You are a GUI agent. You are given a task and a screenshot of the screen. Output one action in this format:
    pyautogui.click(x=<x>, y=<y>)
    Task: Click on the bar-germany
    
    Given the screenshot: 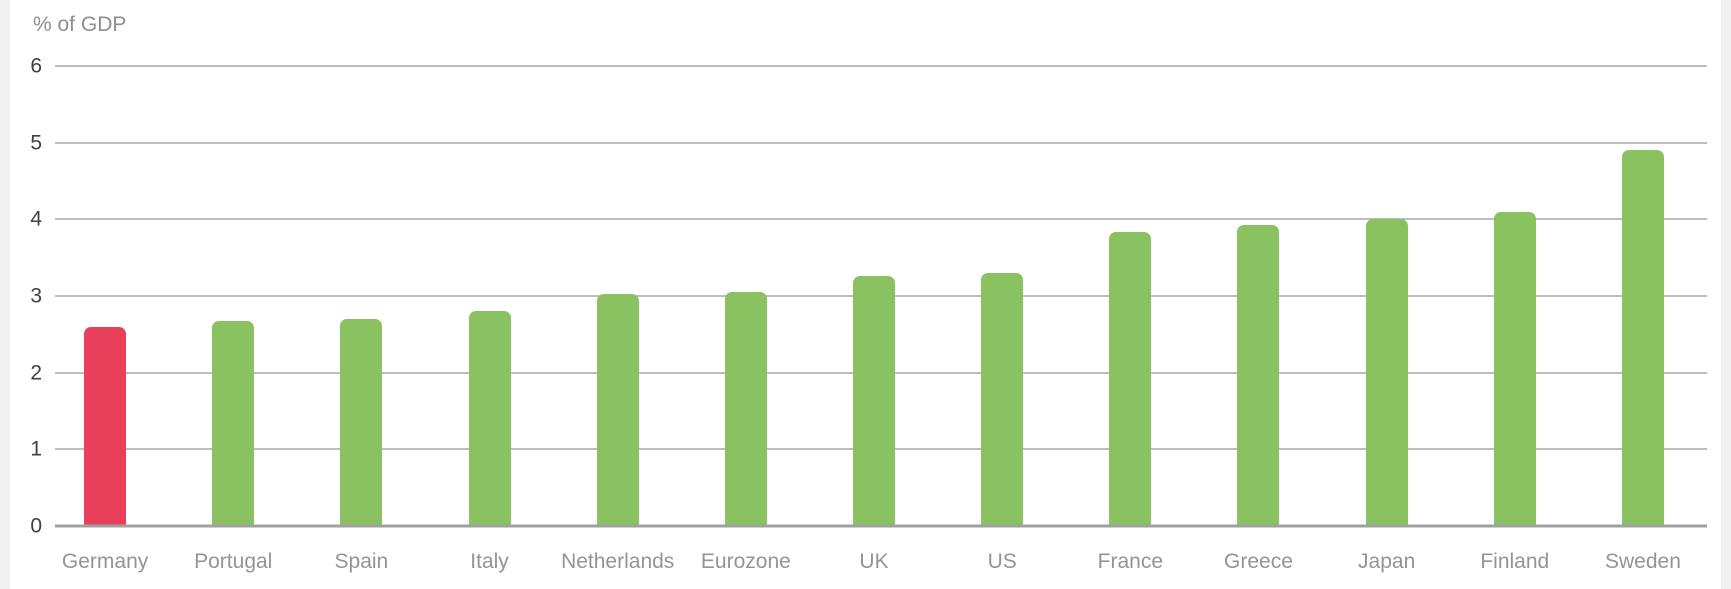 What is the action you would take?
    pyautogui.click(x=105, y=426)
    